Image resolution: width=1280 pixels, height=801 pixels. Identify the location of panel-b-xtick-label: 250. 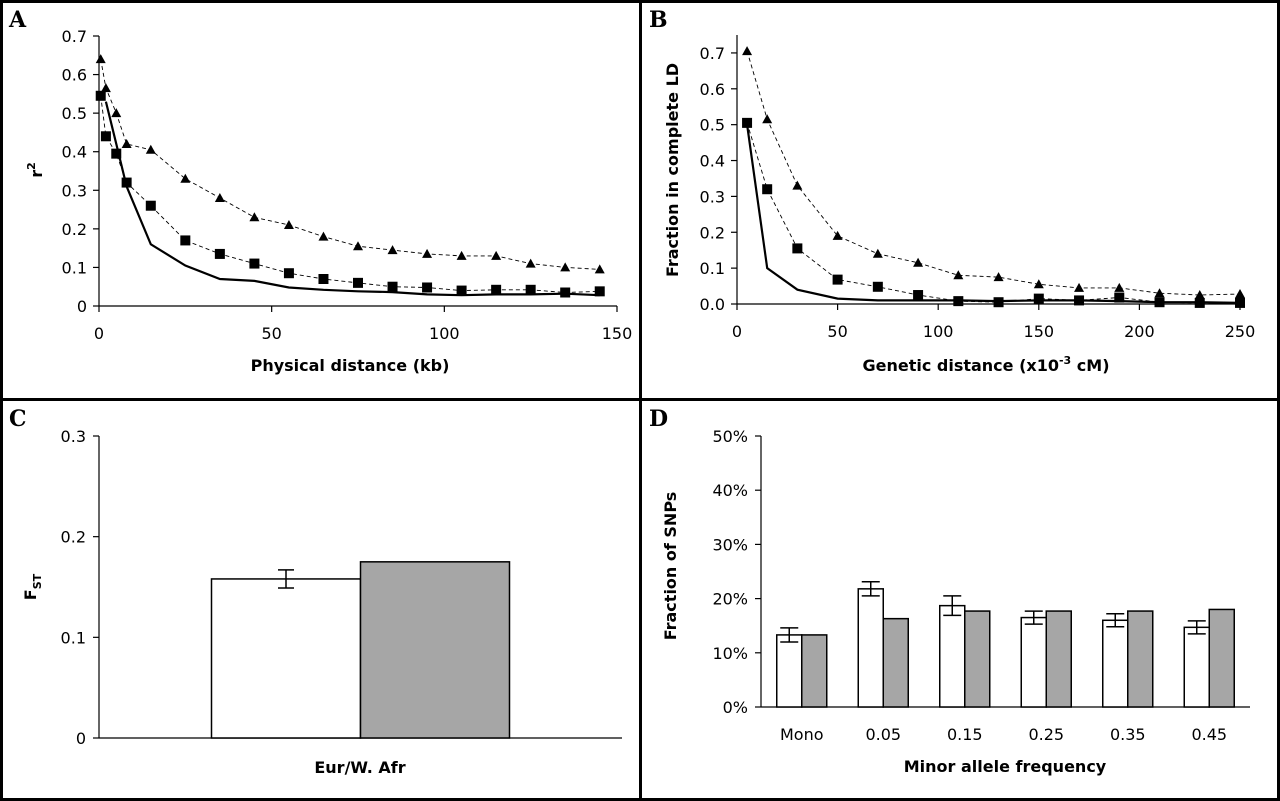
(1240, 331).